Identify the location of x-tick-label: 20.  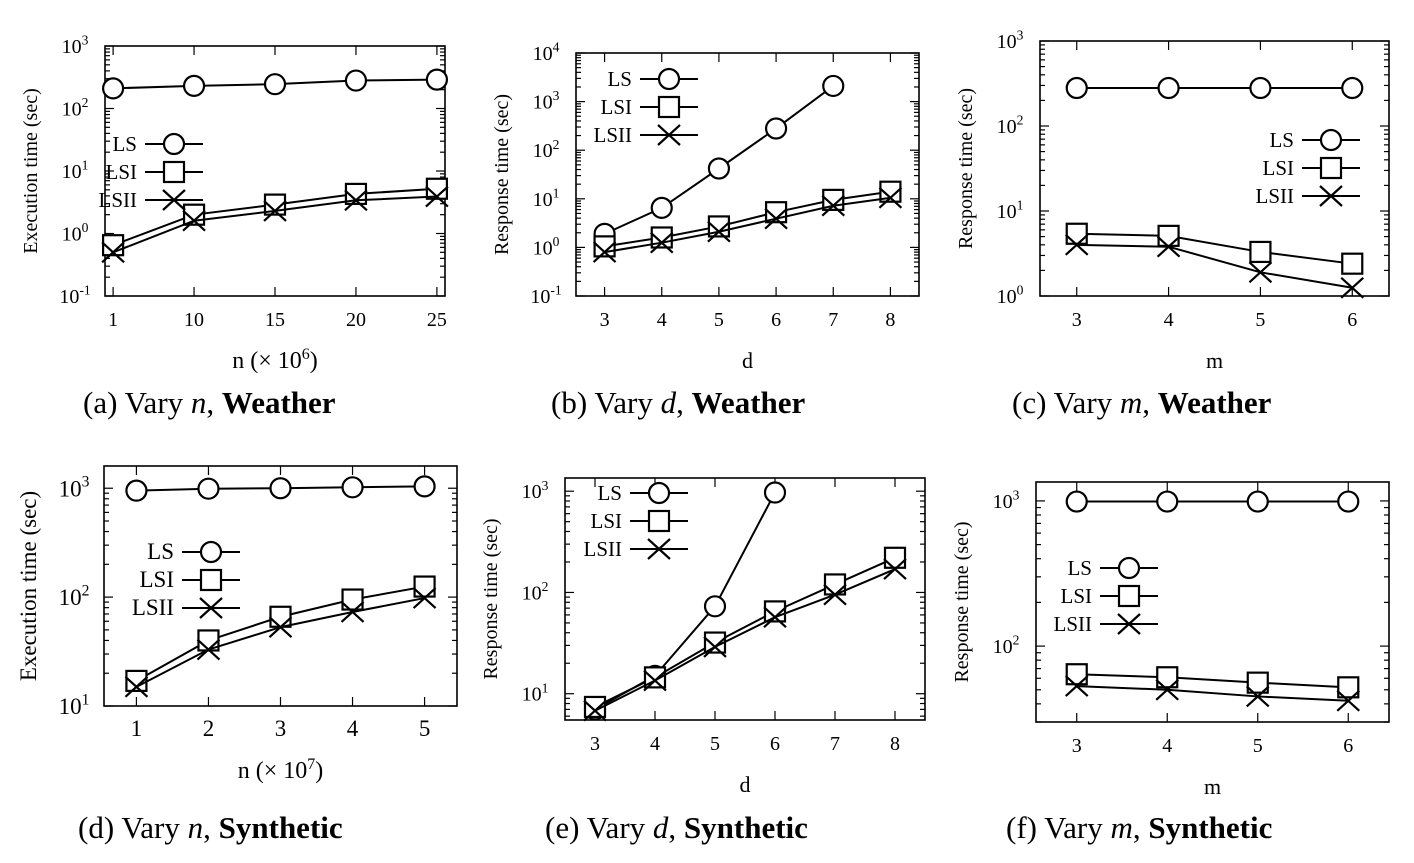
(356, 320).